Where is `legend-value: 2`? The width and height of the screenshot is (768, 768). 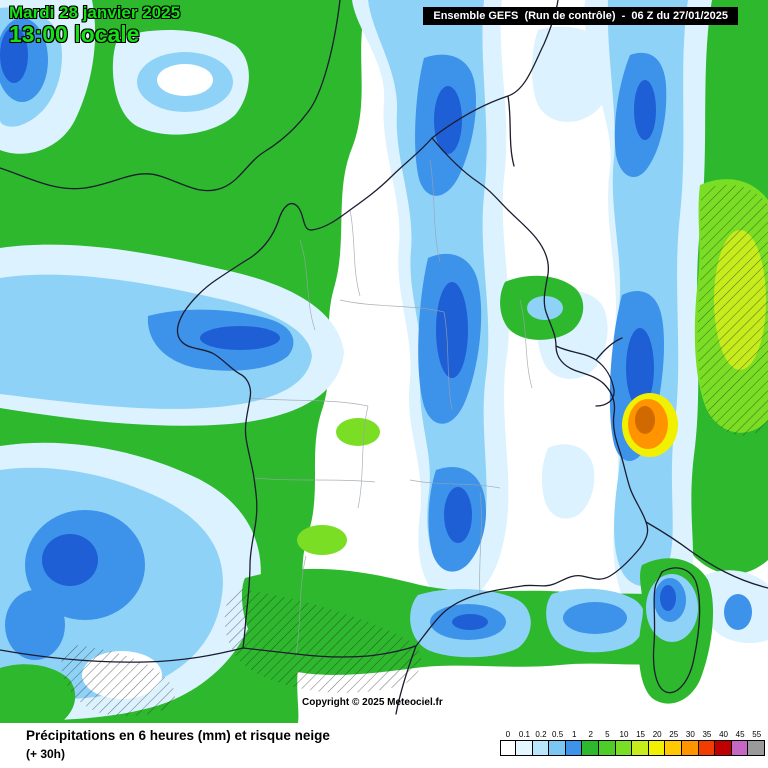 legend-value: 2 is located at coordinates (590, 734).